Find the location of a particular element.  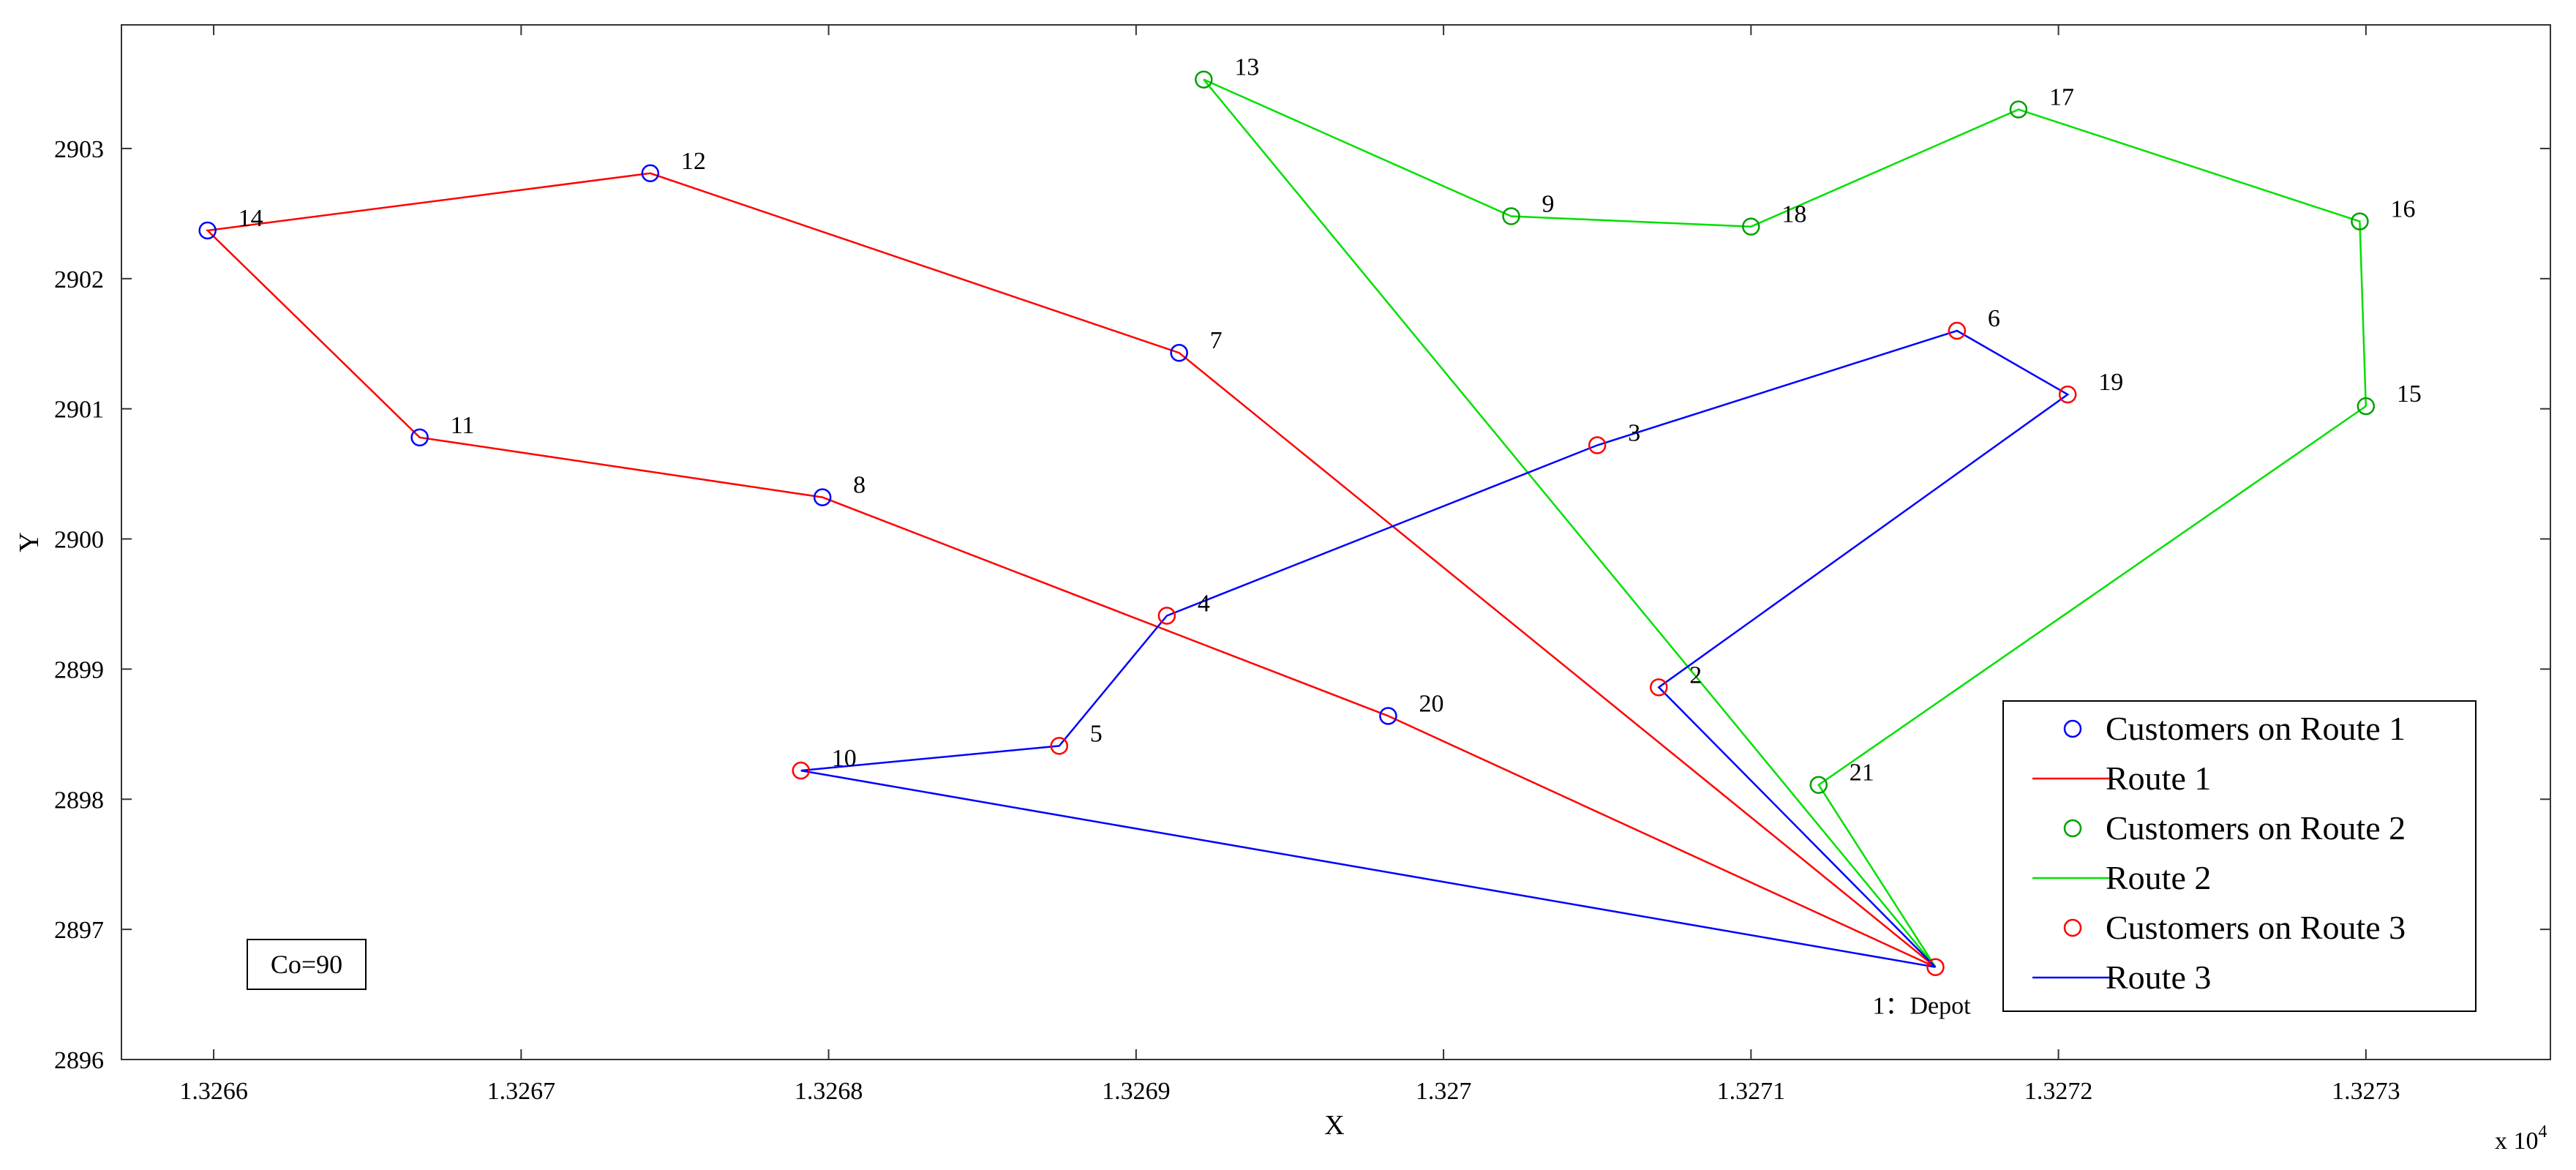

x-exponent-label: x 104 is located at coordinates (2521, 1138).